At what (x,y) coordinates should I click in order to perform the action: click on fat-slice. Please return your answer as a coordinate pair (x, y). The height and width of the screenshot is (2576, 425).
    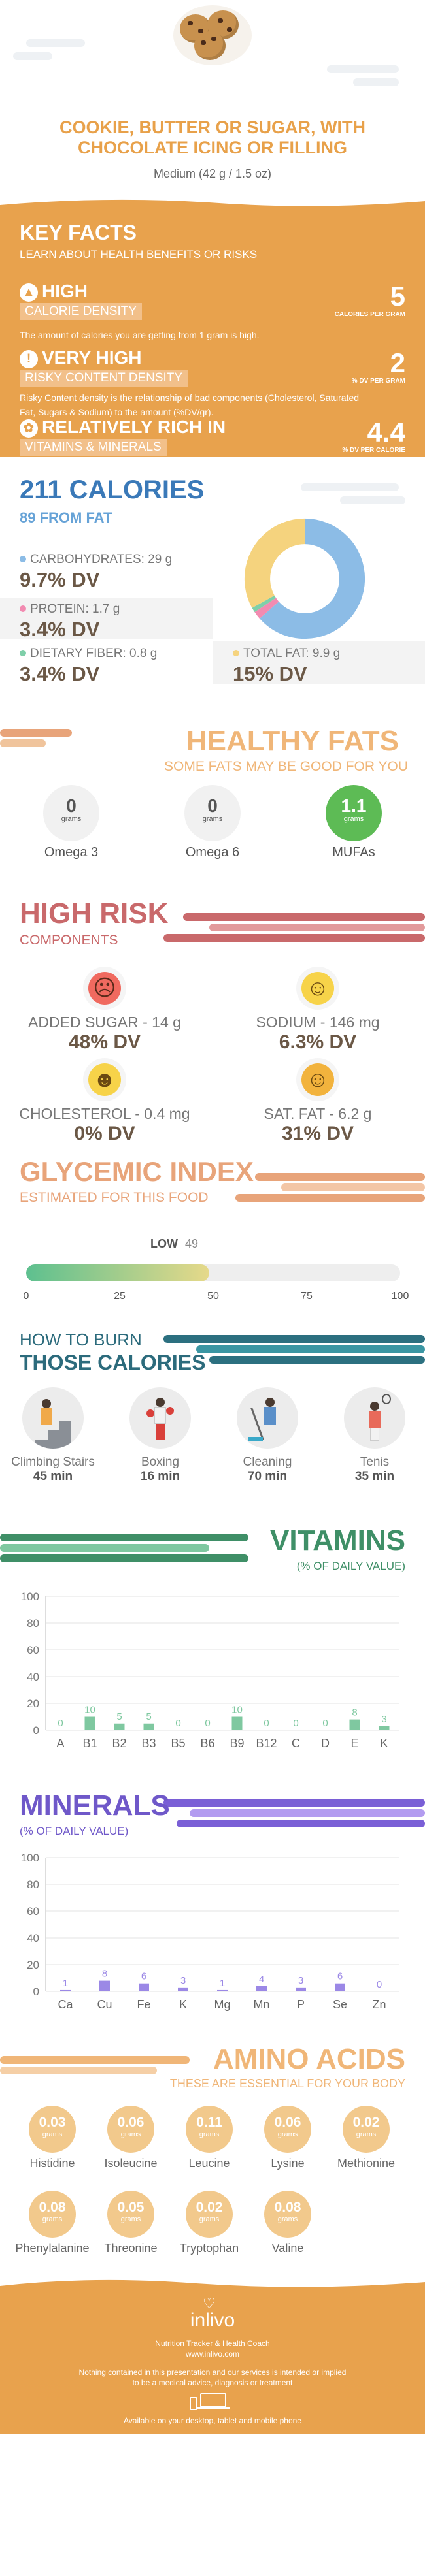
    Looking at the image, I should click on (305, 578).